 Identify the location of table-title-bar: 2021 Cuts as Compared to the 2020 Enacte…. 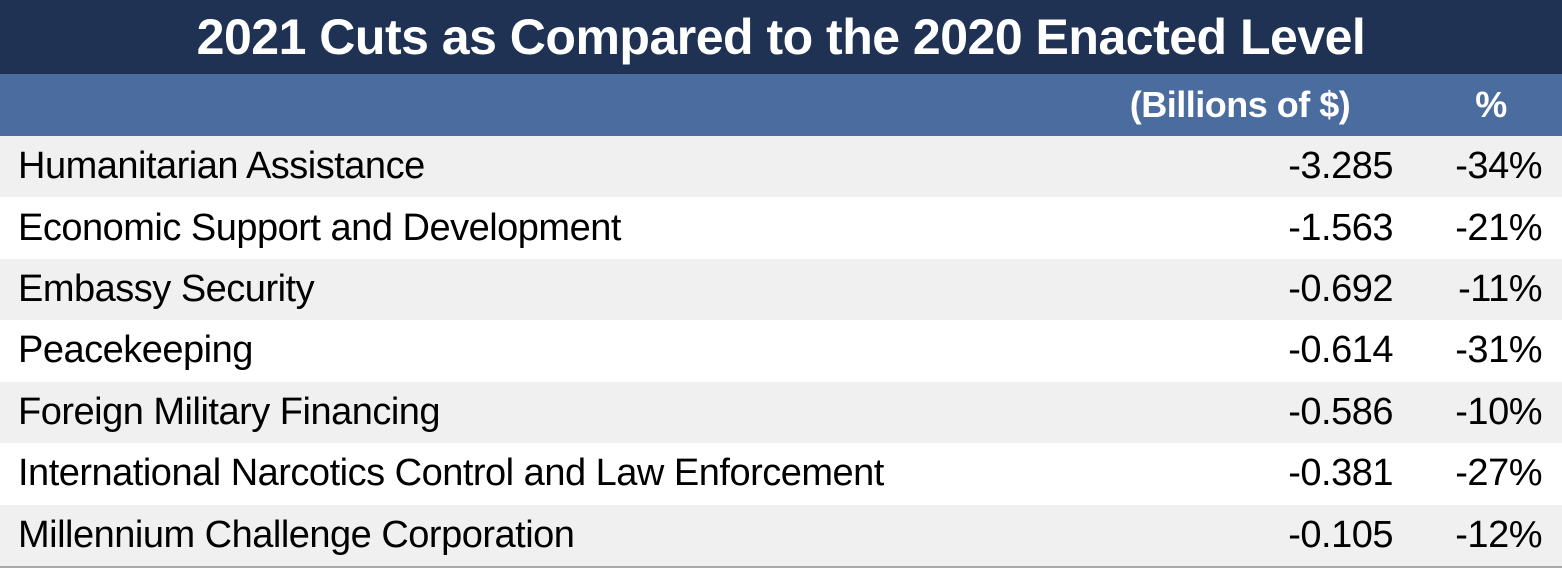
(781, 37).